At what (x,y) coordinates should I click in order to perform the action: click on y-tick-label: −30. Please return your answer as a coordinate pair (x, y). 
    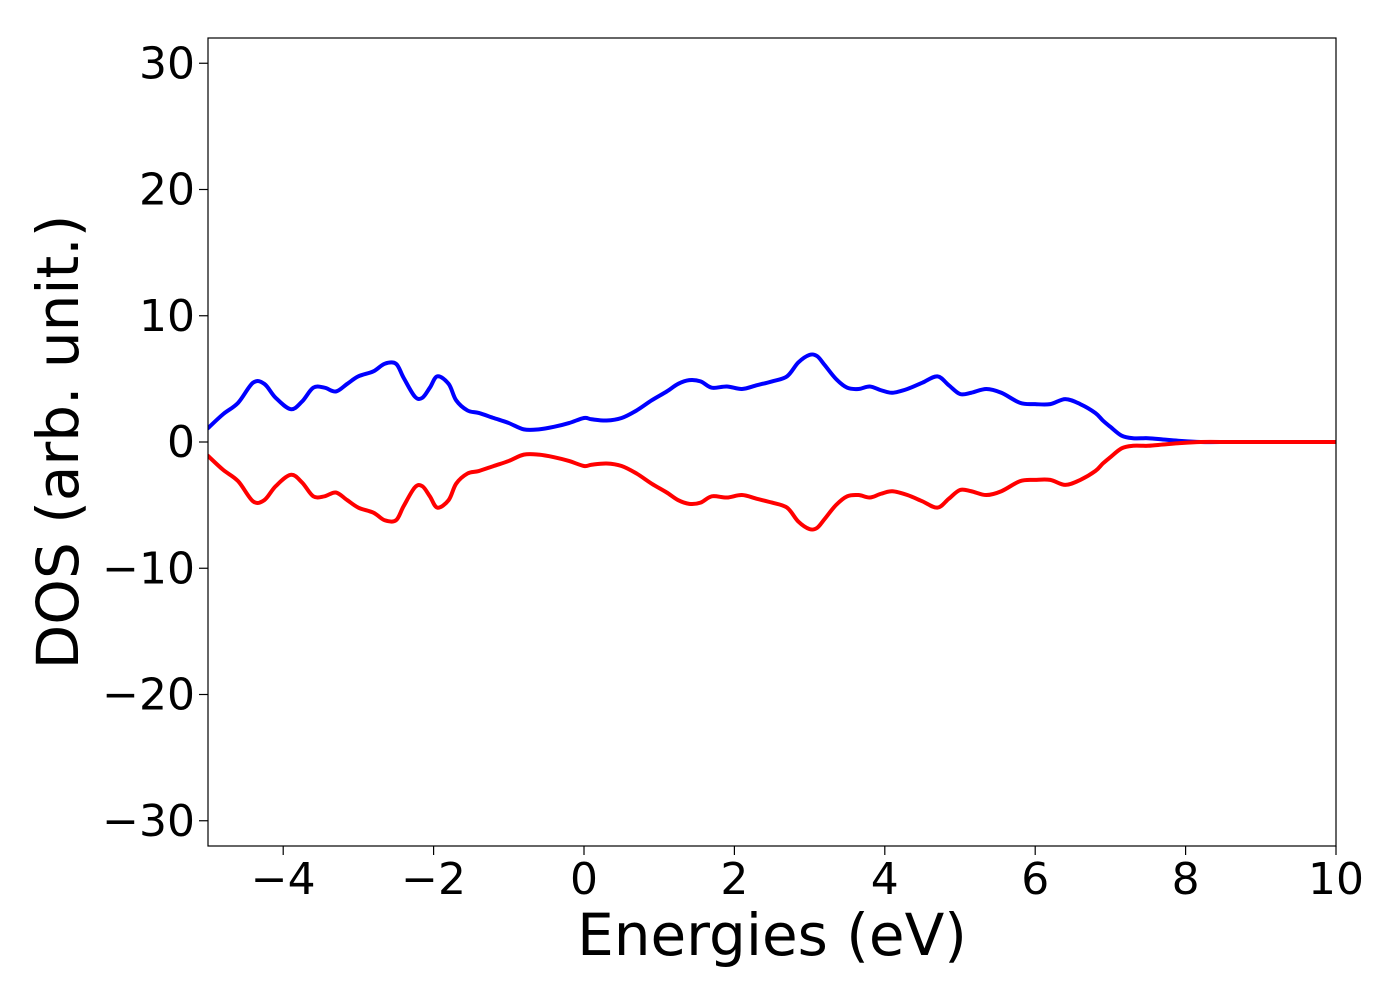
    Looking at the image, I should click on (148, 821).